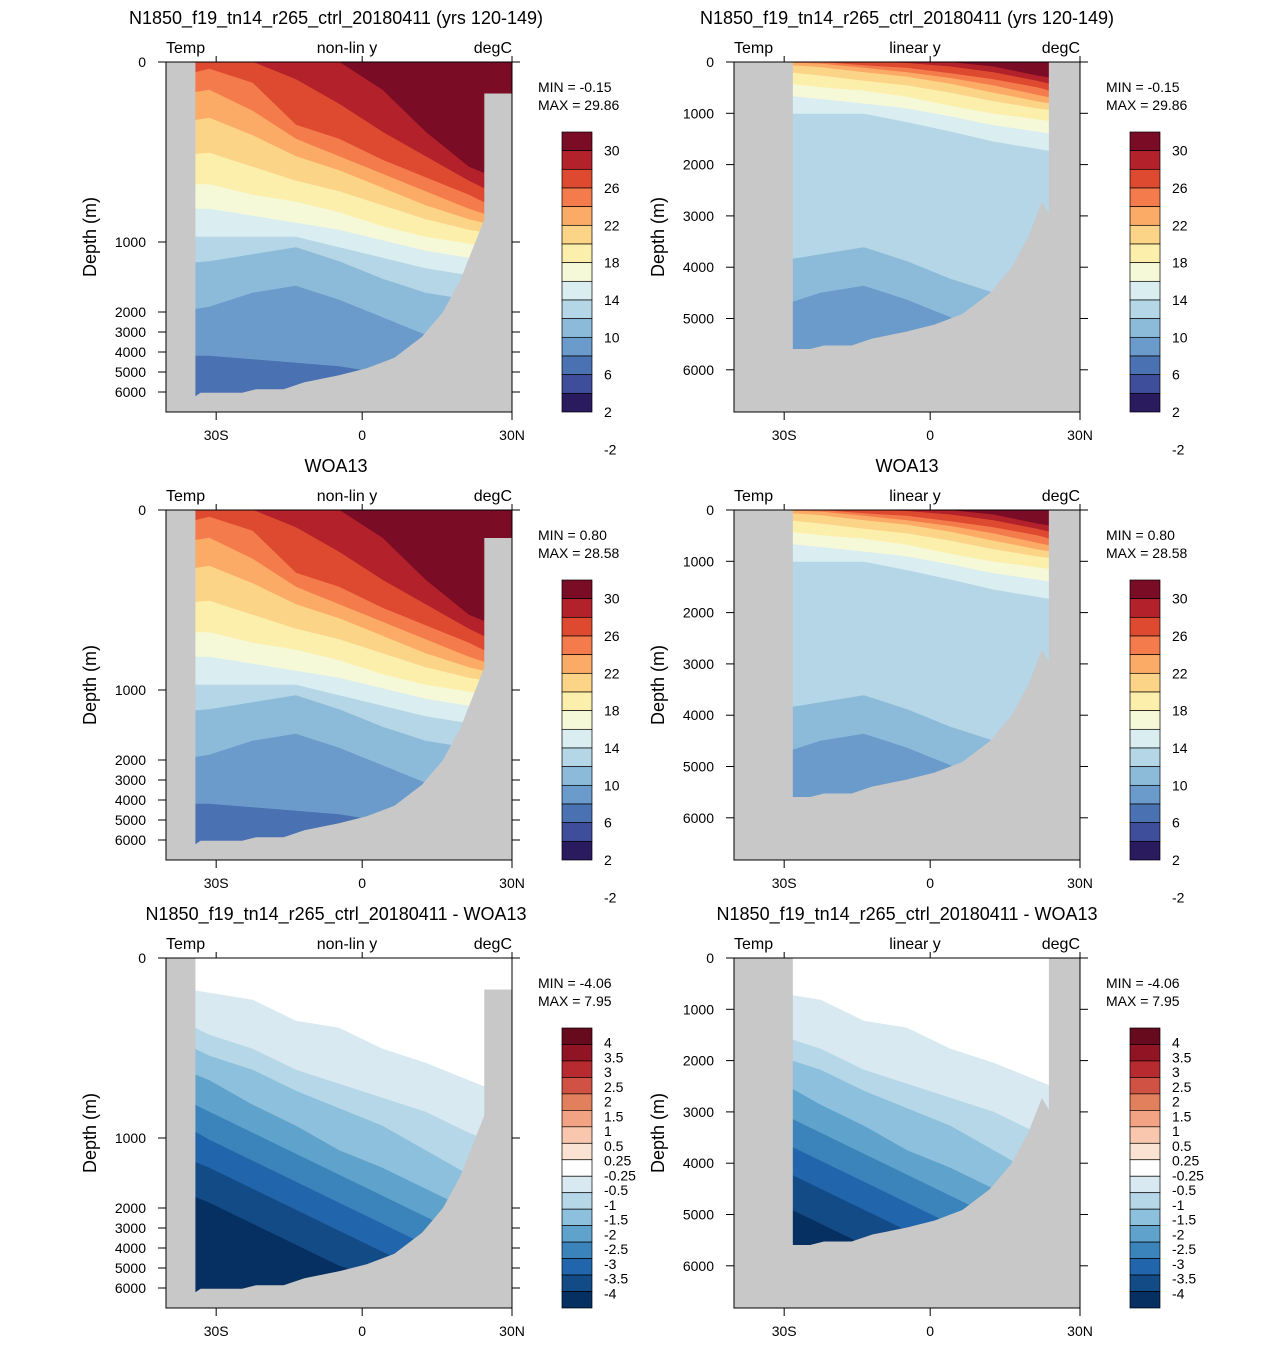 This screenshot has height=1349, width=1285. What do you see at coordinates (181, 685) in the screenshot?
I see `land-left-wall` at bounding box center [181, 685].